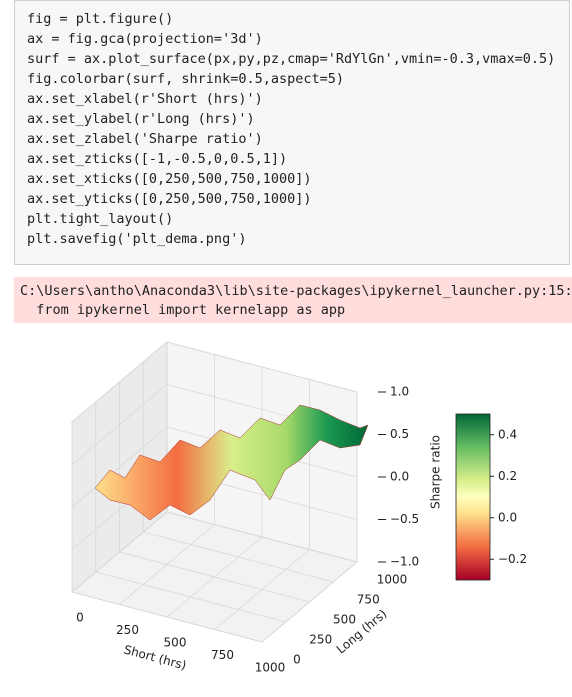 This screenshot has height=697, width=572. Describe the element at coordinates (231, 462) in the screenshot. I see `surface` at that location.